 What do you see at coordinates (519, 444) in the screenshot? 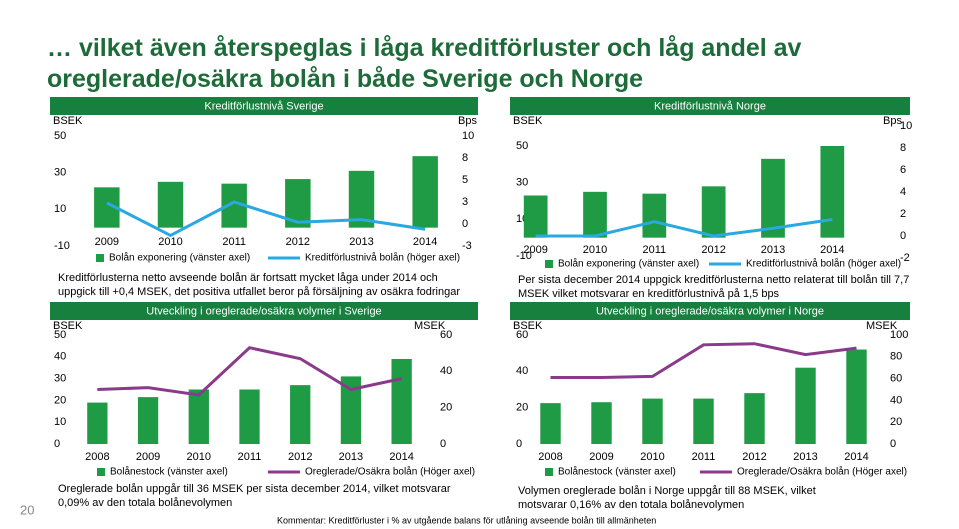
I see `y-tick-label: 0` at bounding box center [519, 444].